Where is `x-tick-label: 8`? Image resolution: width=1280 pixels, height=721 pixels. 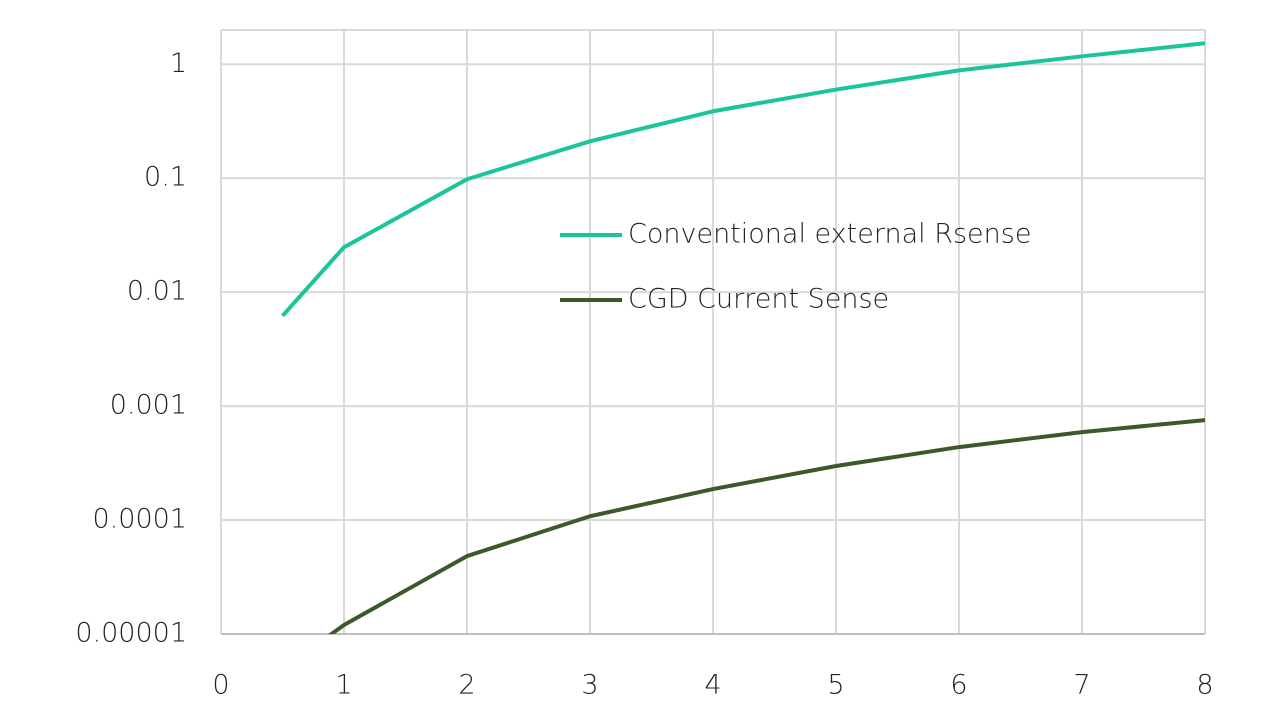 x-tick-label: 8 is located at coordinates (1204, 685).